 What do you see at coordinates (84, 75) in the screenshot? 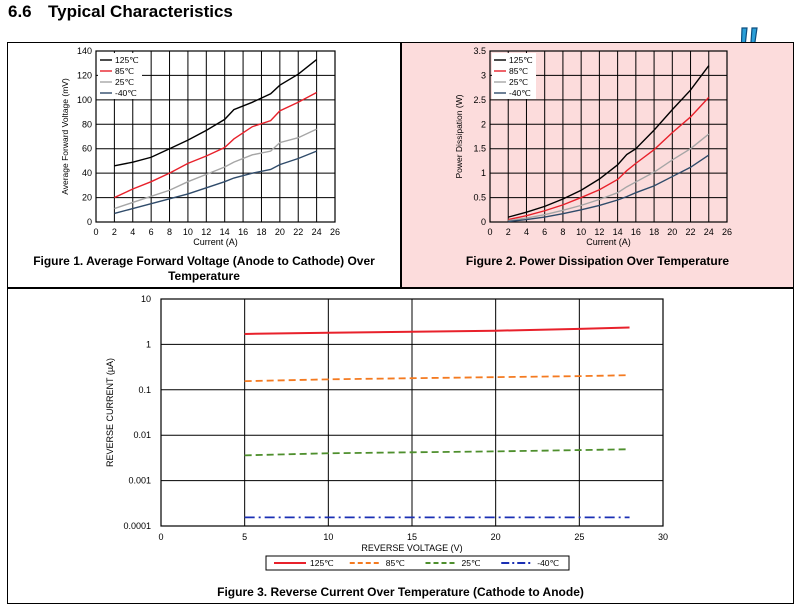
I see `chart1-y-tick-label: 120` at bounding box center [84, 75].